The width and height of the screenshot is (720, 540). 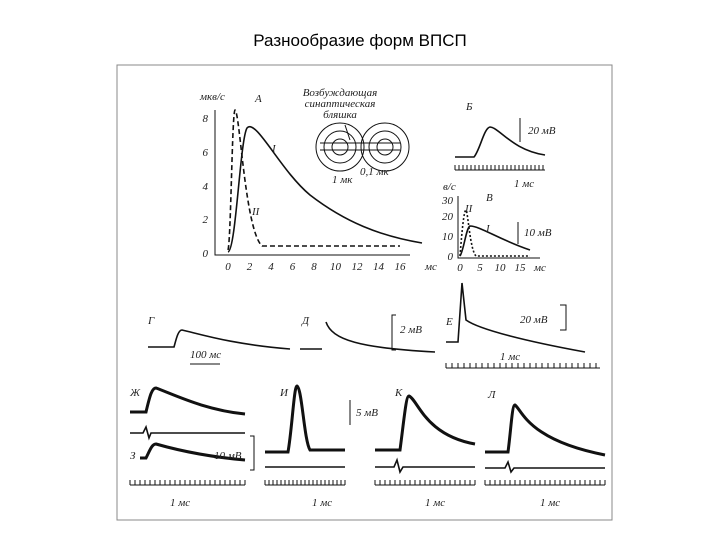 I want to click on panel-label: Л, so click(x=491, y=395).